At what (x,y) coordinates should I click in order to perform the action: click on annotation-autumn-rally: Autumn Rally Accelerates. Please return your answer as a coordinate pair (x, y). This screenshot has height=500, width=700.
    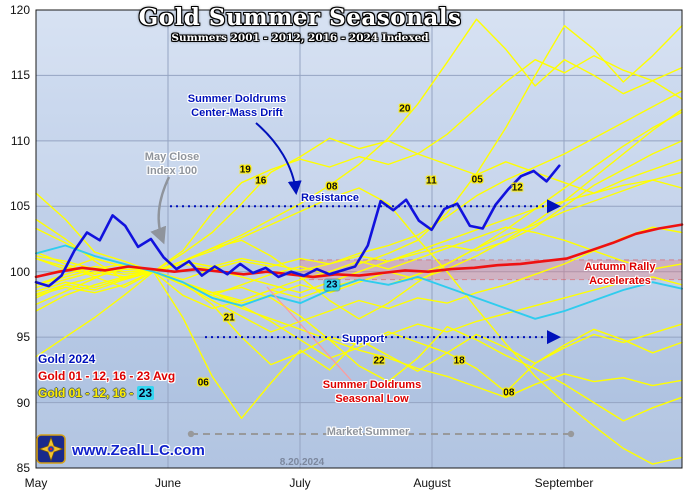
    Looking at the image, I should click on (620, 274).